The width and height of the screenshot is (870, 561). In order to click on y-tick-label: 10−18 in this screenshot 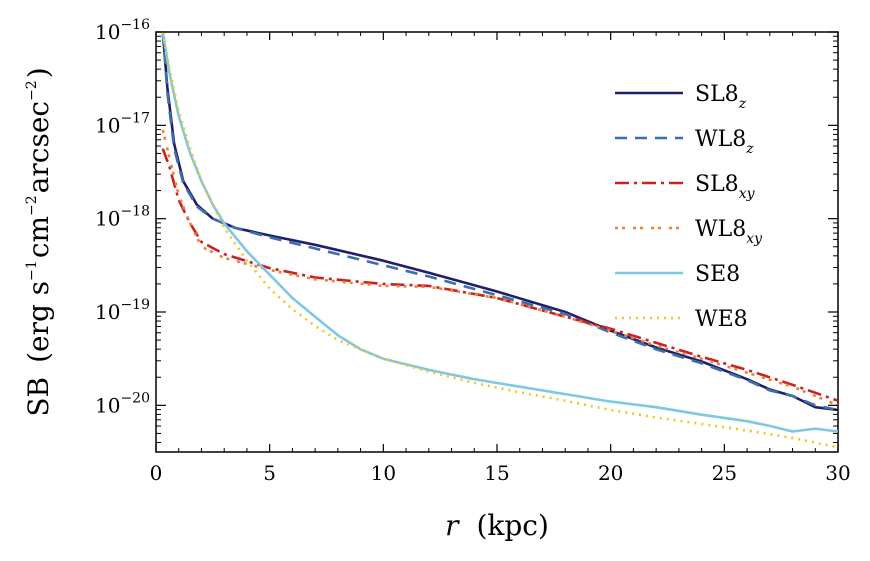, I will do `click(122, 217)`.